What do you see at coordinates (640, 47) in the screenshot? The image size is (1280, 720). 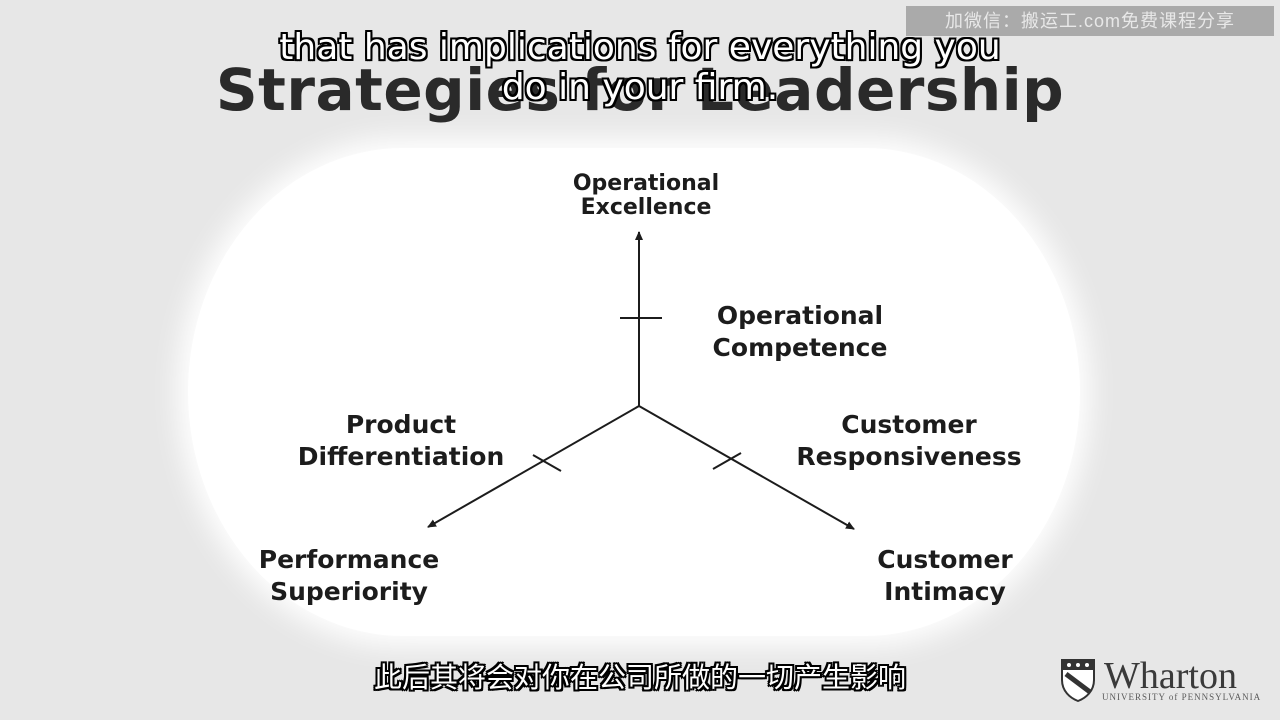 I see `caption-english-line-1: that has implications for everything you` at bounding box center [640, 47].